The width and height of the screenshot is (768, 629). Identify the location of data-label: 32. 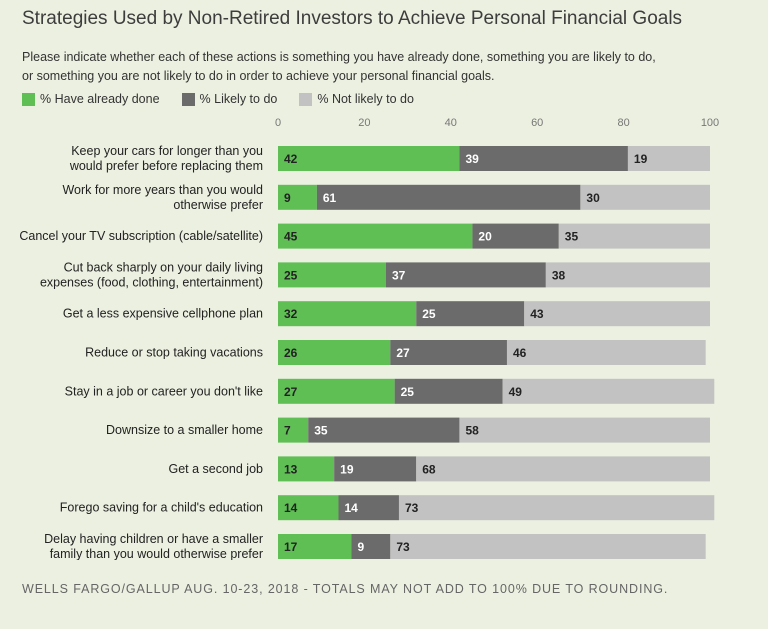
(291, 314).